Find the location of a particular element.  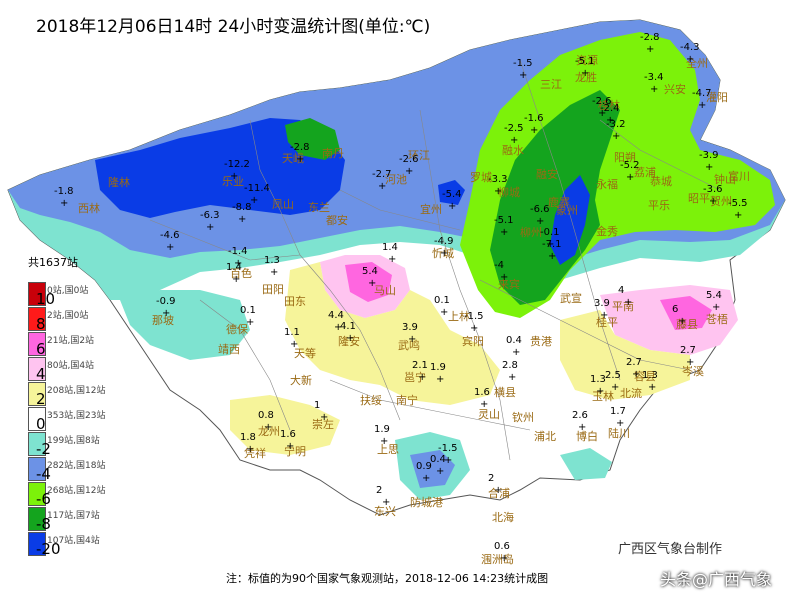

station-value: 0.8 is located at coordinates (266, 415).